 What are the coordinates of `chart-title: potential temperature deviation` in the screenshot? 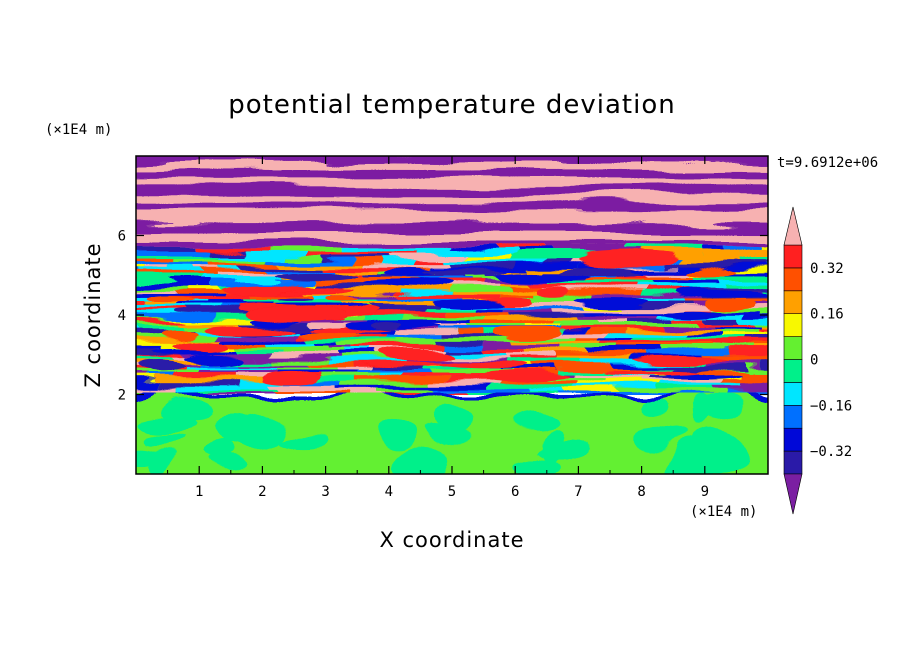 It's located at (451, 105).